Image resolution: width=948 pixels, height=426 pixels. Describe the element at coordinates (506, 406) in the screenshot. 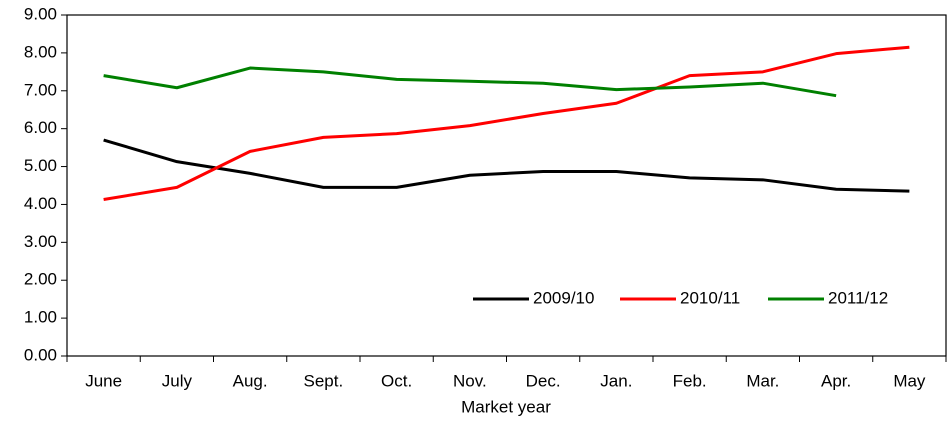

I see `x-axis-title: Market year` at that location.